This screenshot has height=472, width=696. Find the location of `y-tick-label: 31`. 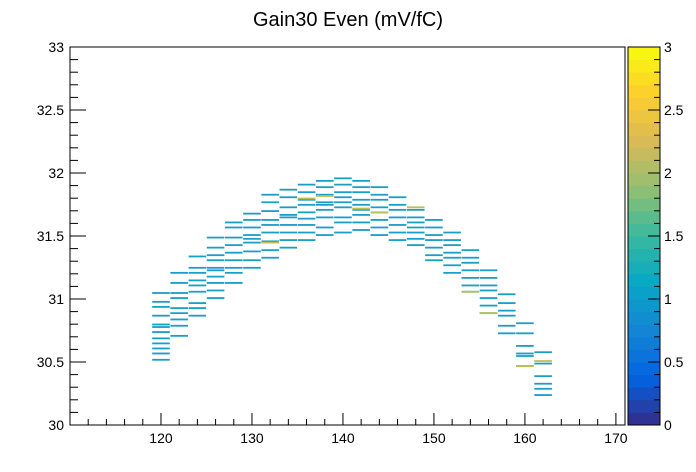

y-tick-label: 31 is located at coordinates (56, 299).